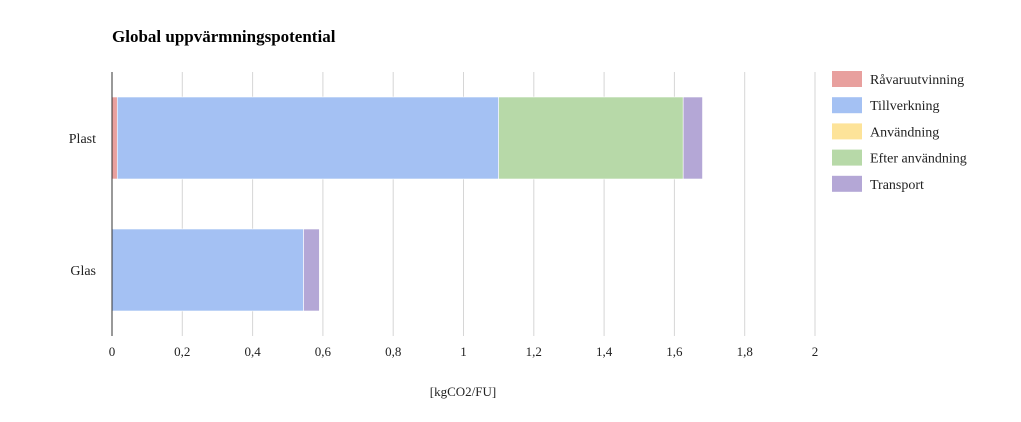  I want to click on category-label: Plast, so click(82, 139).